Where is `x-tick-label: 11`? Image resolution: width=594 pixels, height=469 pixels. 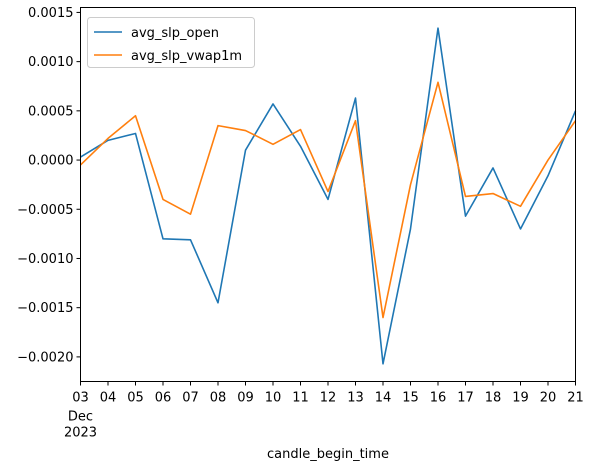 x-tick-label: 11 is located at coordinates (300, 398).